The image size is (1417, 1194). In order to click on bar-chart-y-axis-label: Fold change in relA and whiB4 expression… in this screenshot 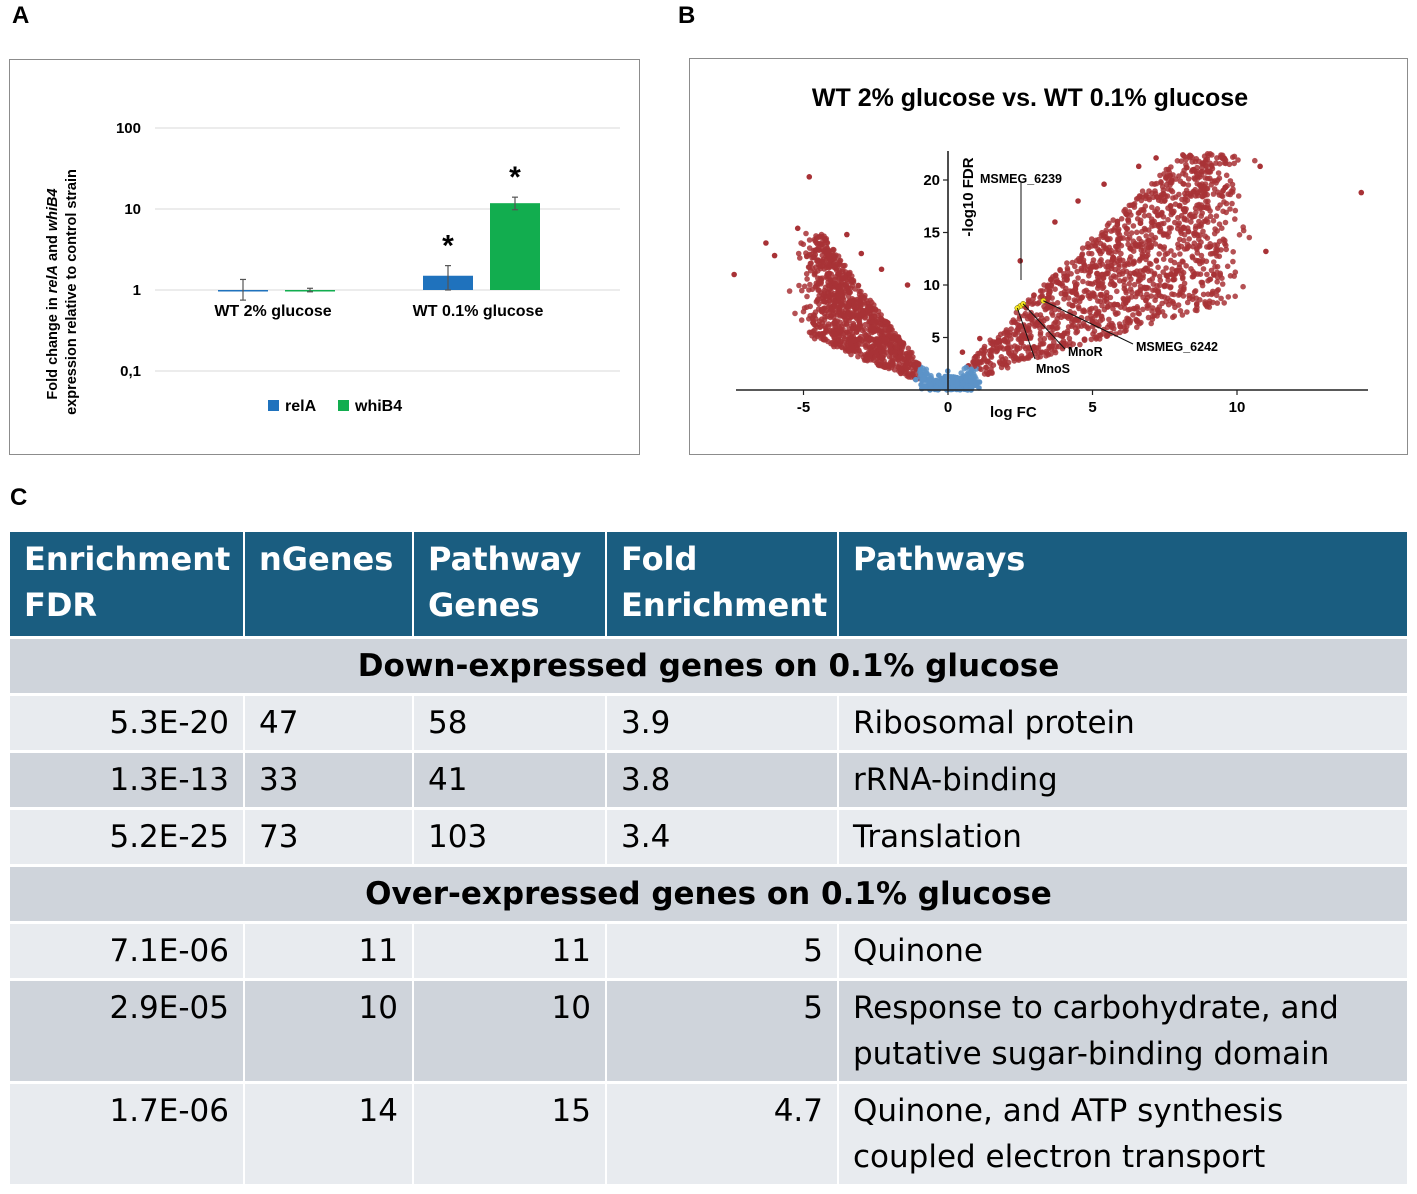, I will do `click(62, 292)`.